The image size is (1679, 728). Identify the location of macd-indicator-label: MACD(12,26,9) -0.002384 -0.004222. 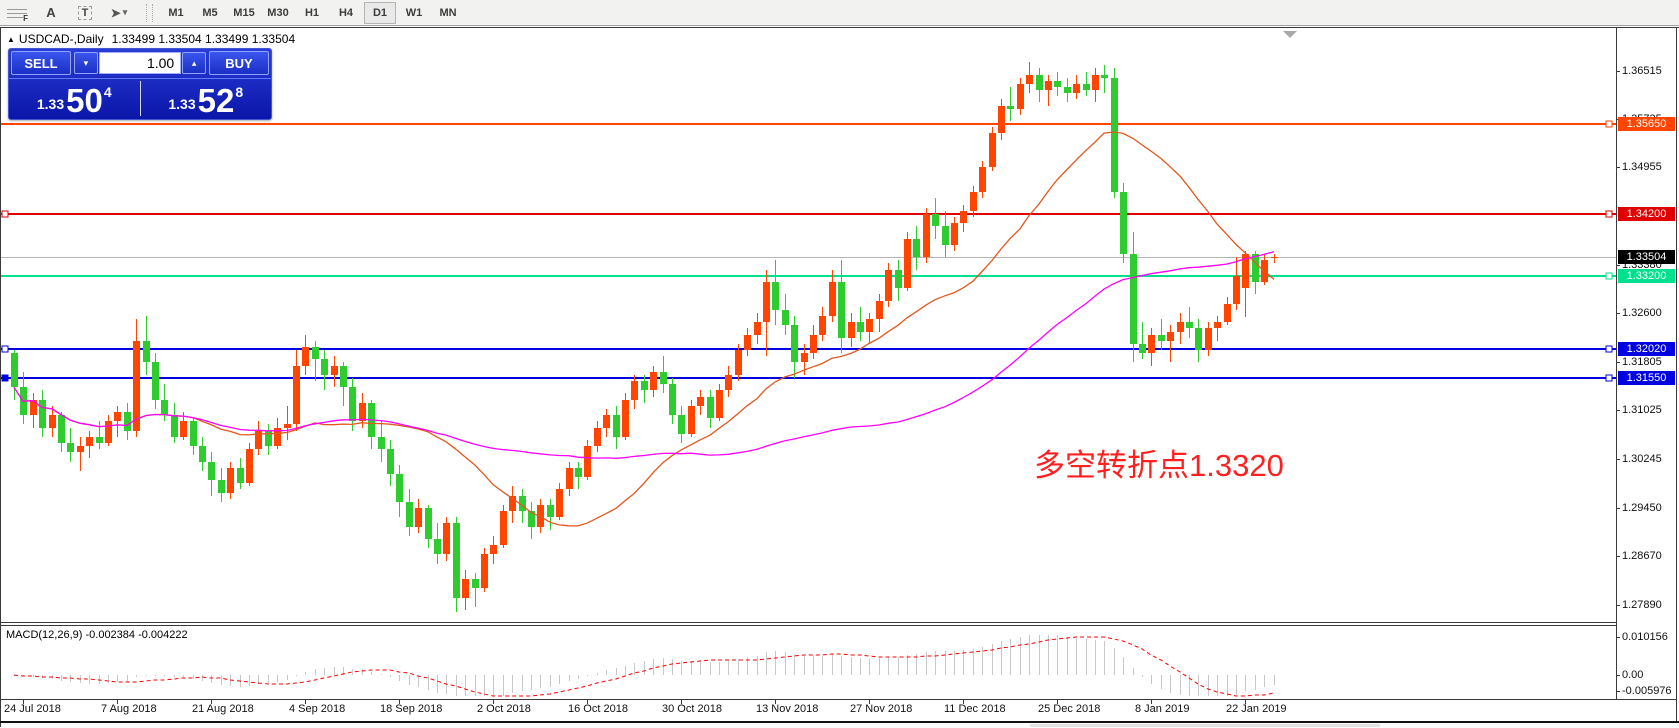
(97, 635).